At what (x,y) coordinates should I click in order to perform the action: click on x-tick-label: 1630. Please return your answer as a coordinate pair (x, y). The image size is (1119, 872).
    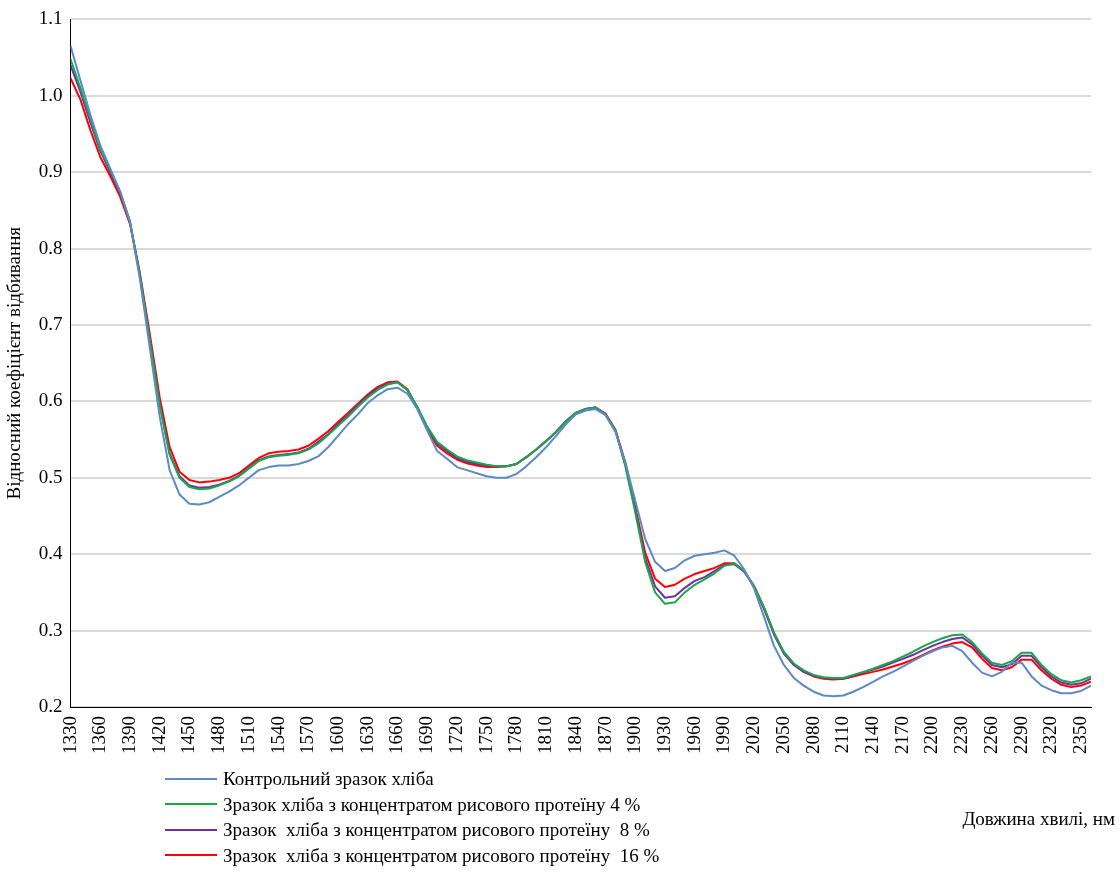
    Looking at the image, I should click on (366, 735).